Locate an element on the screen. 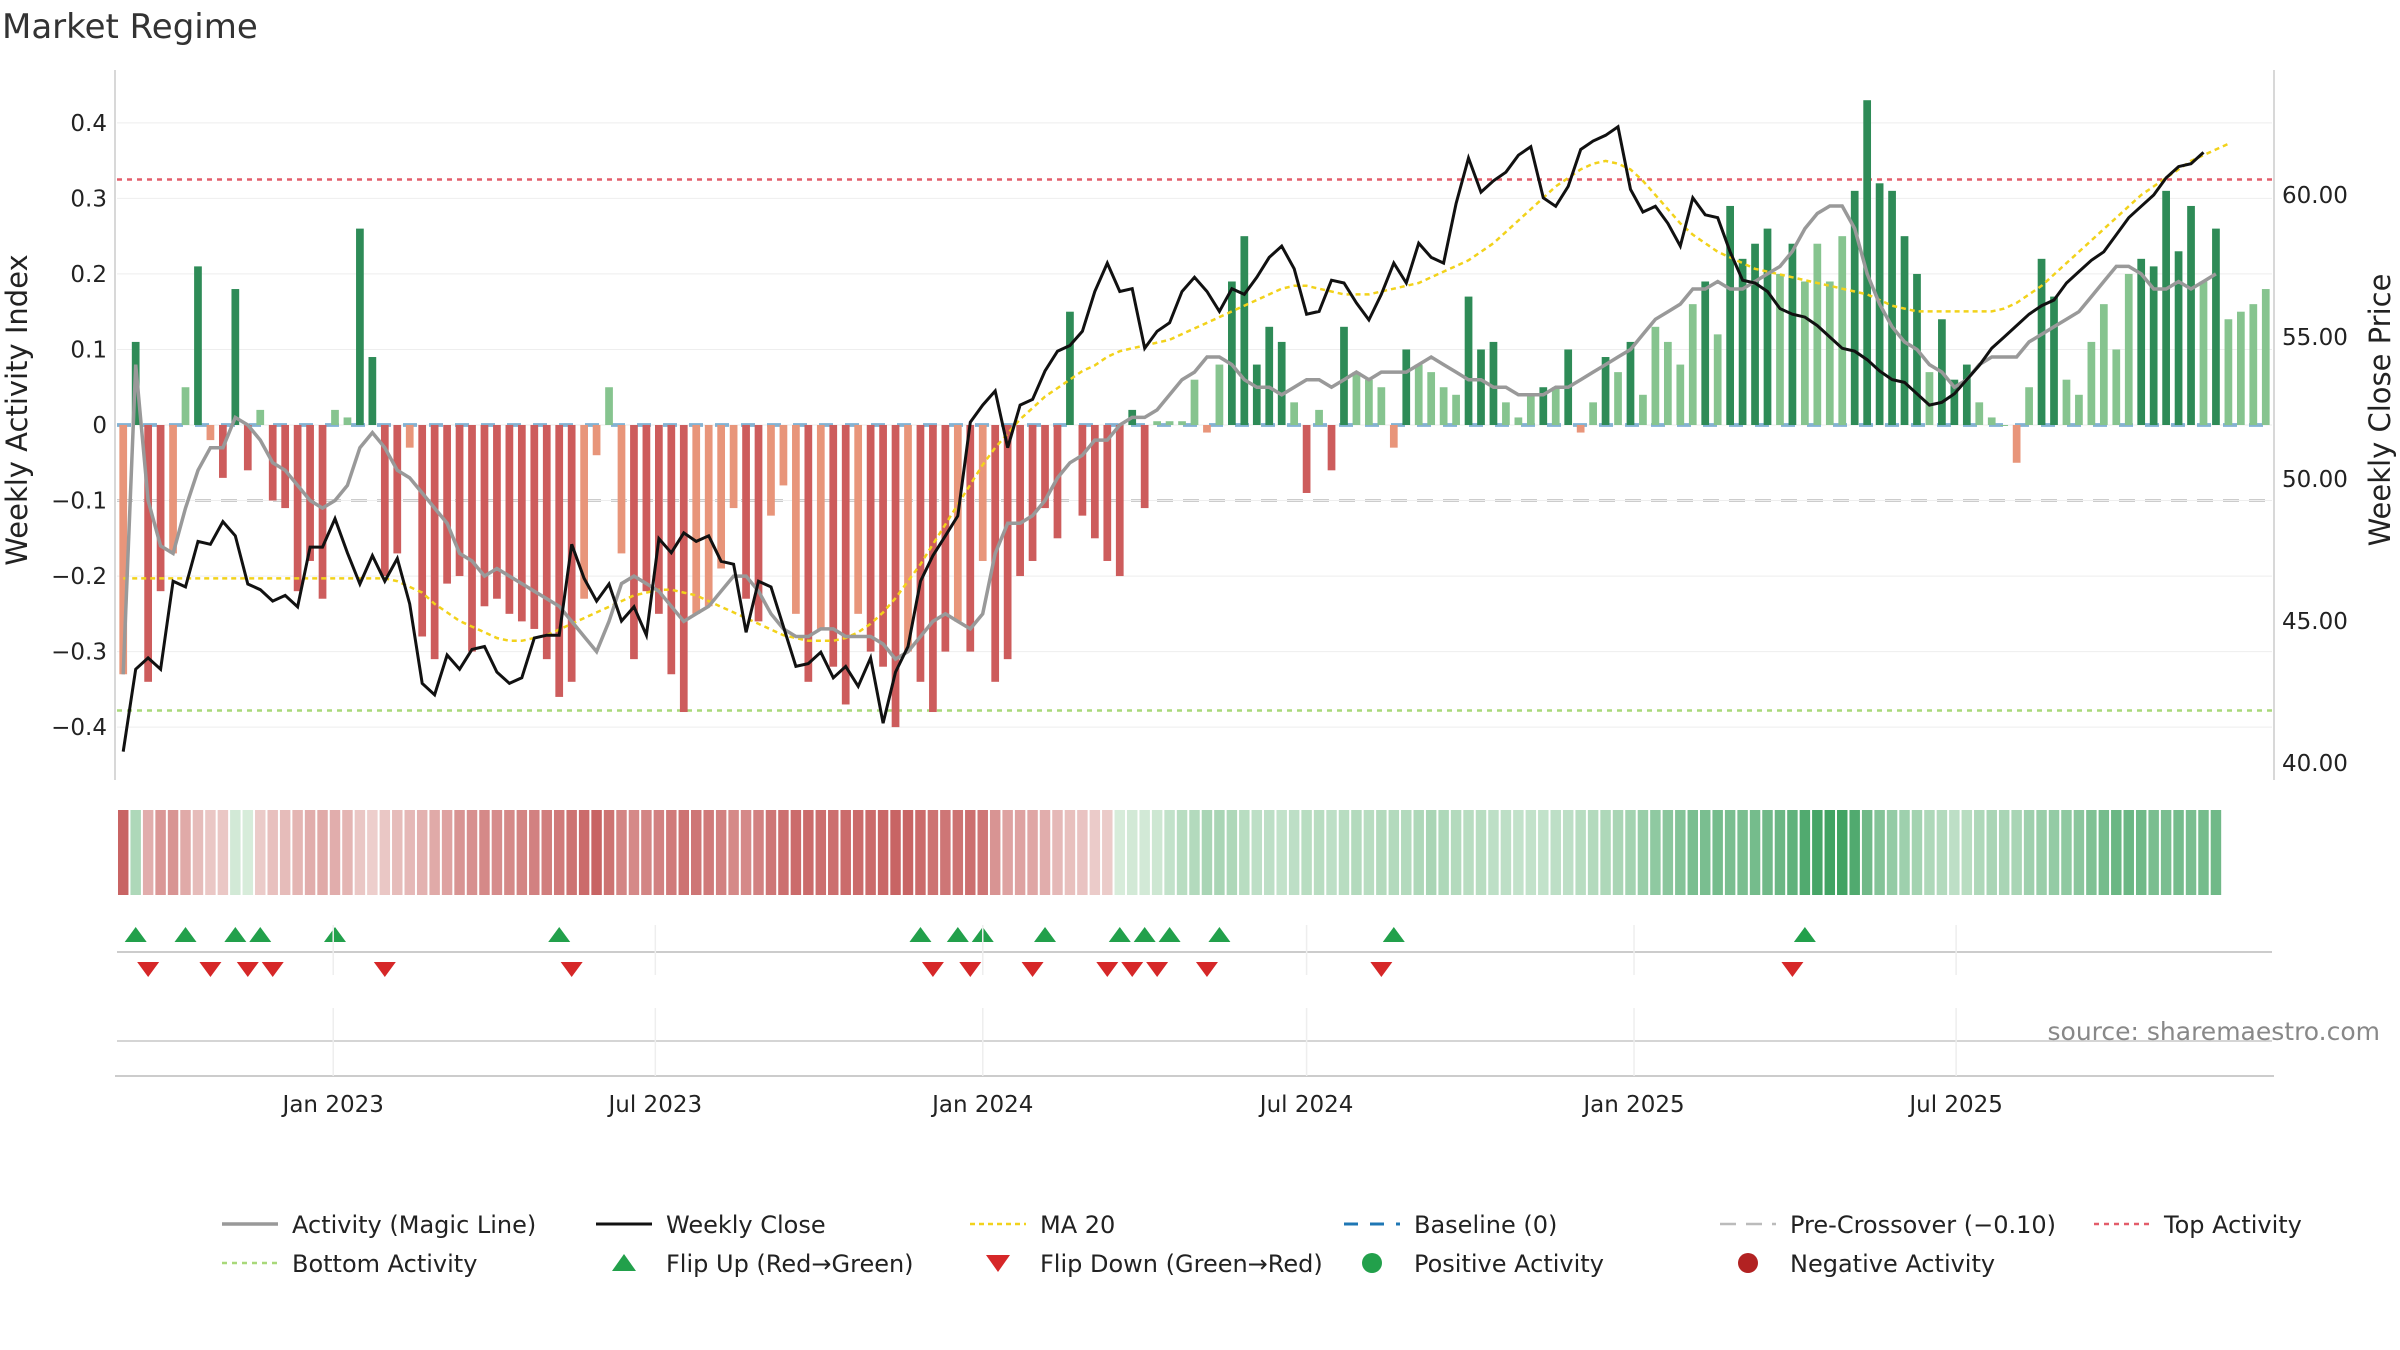 The image size is (2400, 1350). right-tick-label: 45.00 is located at coordinates (2315, 622).